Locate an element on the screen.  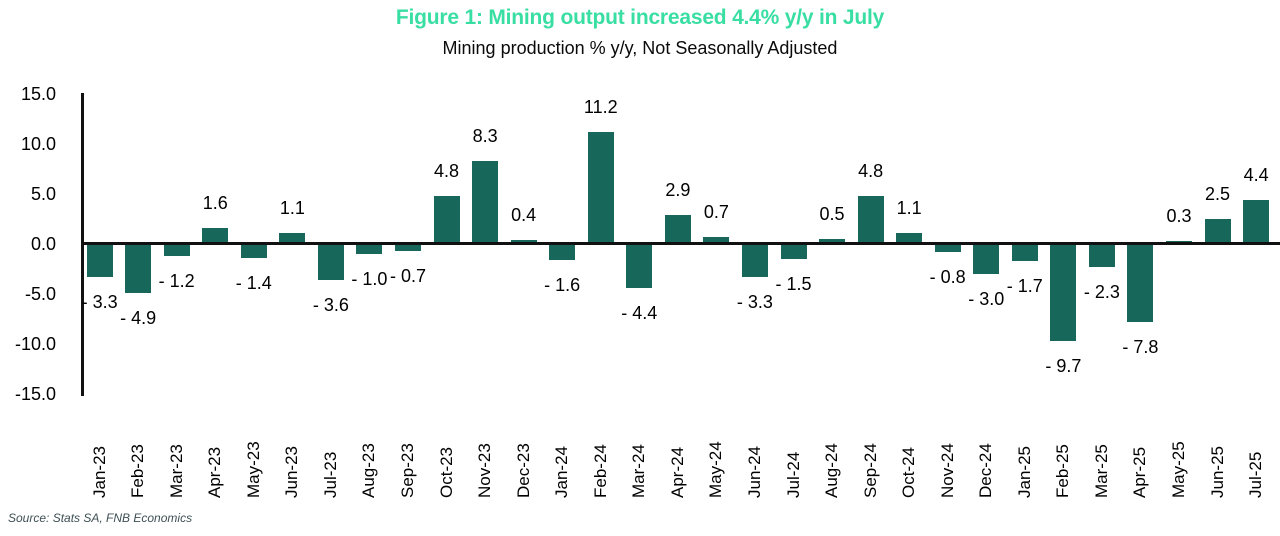
bar-value-label: 2.9 is located at coordinates (678, 189).